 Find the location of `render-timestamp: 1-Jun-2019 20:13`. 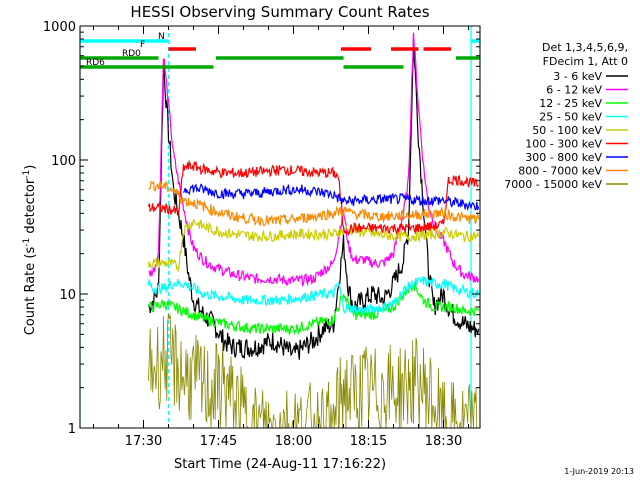

render-timestamp: 1-Jun-2019 20:13 is located at coordinates (599, 471).